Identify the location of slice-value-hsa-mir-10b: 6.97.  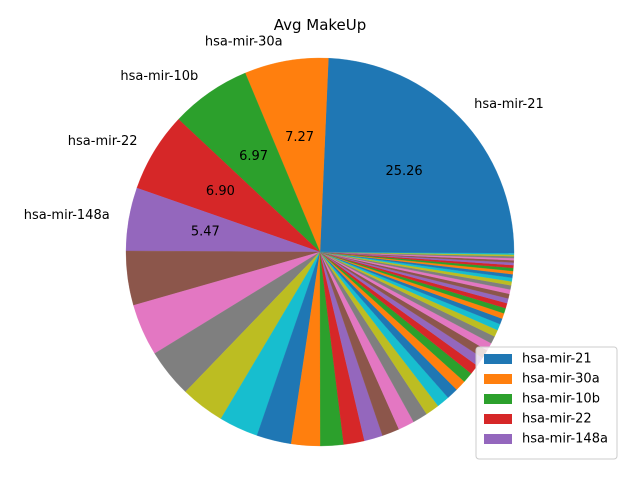
(253, 156).